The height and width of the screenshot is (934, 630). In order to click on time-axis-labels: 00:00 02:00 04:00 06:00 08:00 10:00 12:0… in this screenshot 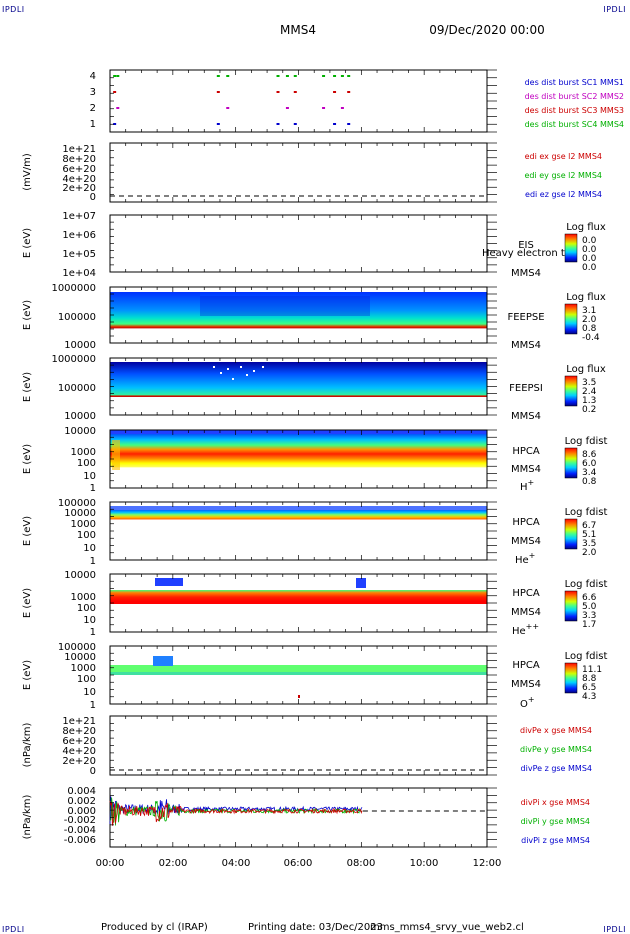, I will do `click(299, 863)`.